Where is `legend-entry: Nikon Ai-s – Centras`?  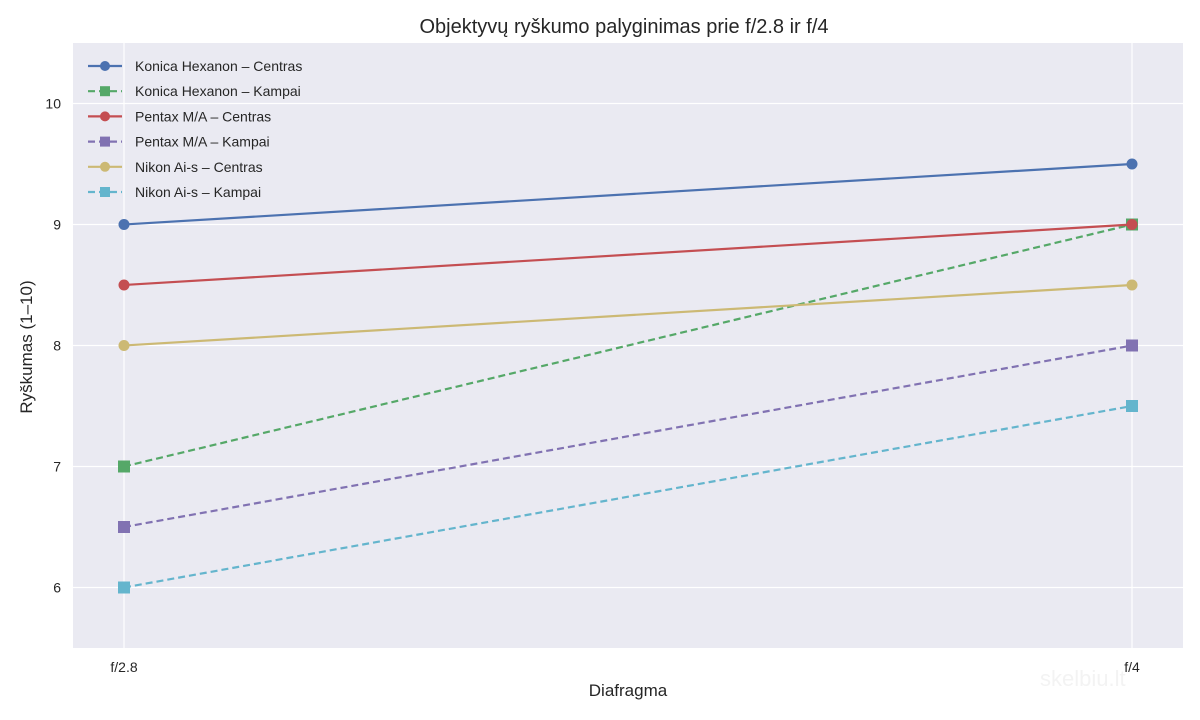
legend-entry: Nikon Ai-s – Centras is located at coordinates (175, 167).